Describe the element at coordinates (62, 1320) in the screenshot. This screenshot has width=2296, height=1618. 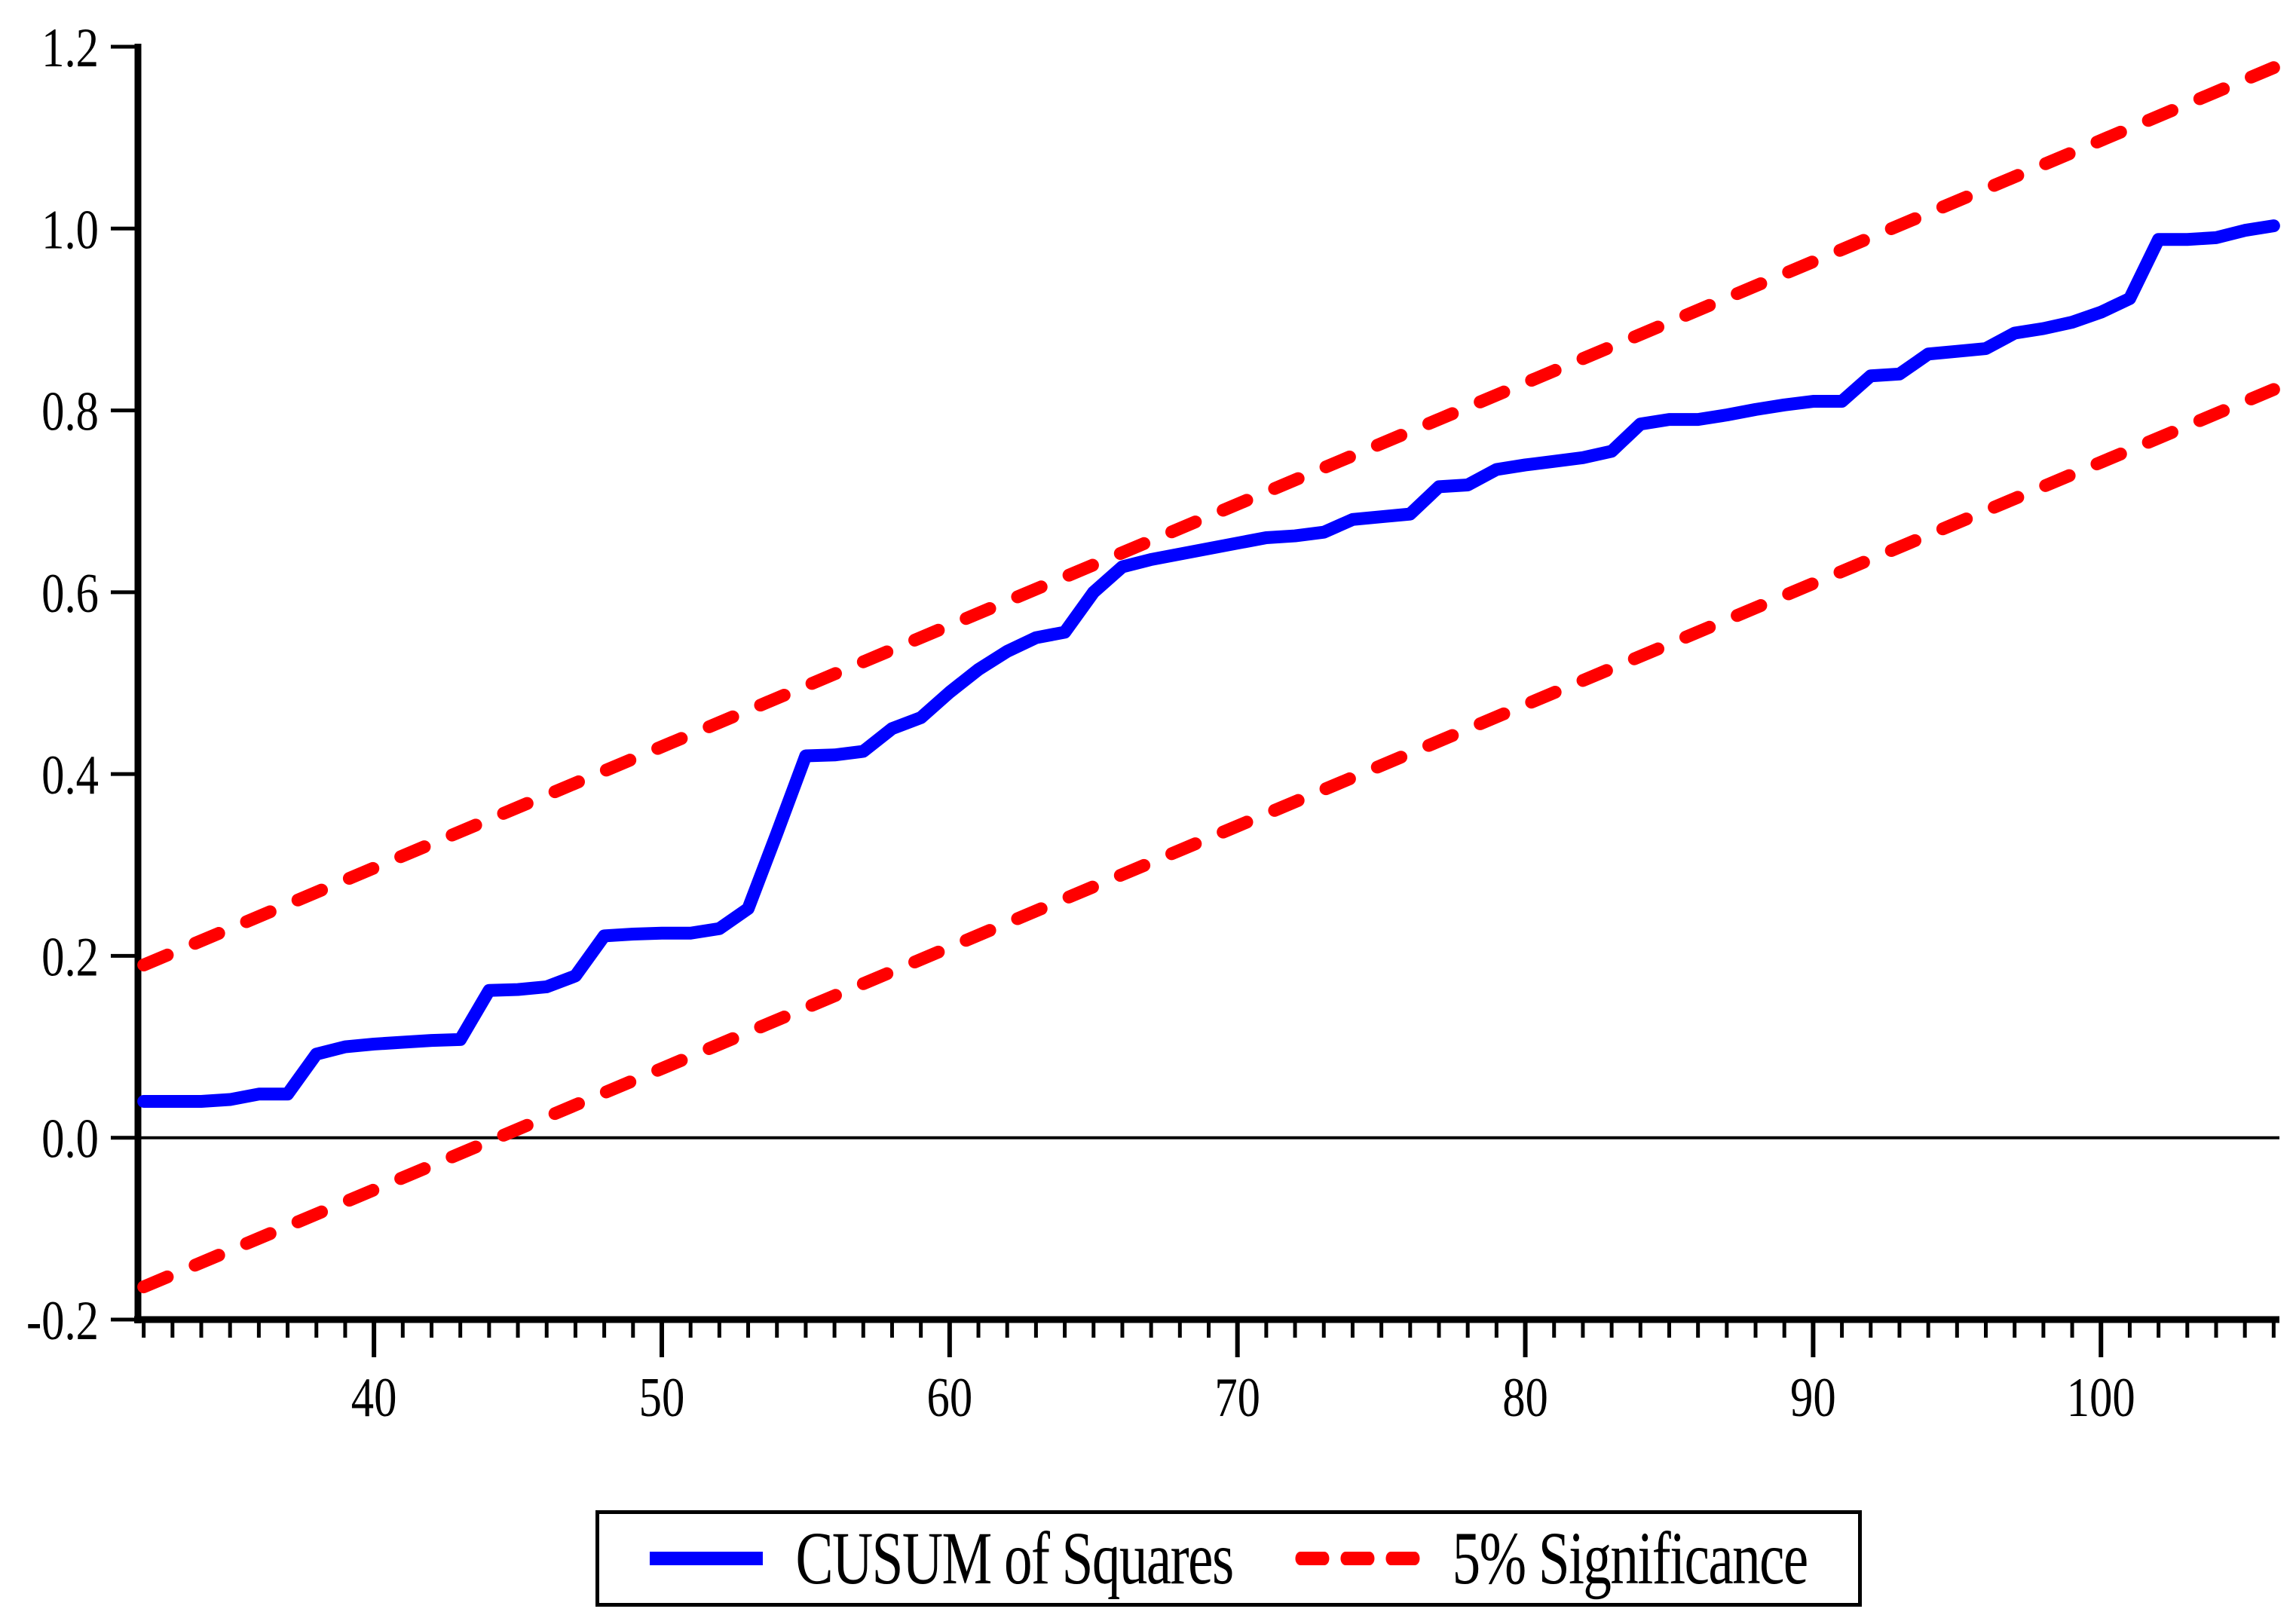
I see `y-tick-label: -0.2` at that location.